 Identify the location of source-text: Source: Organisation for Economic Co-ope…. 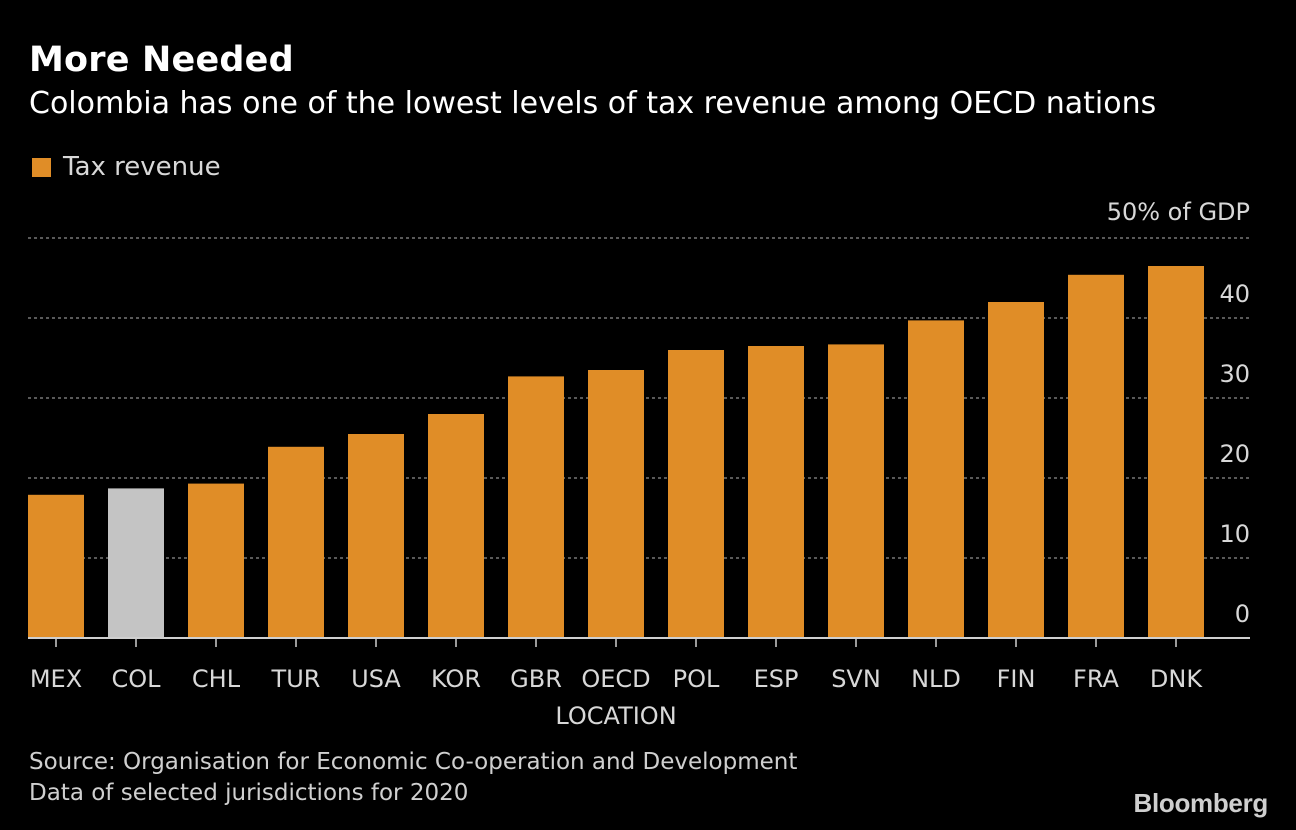
(413, 762).